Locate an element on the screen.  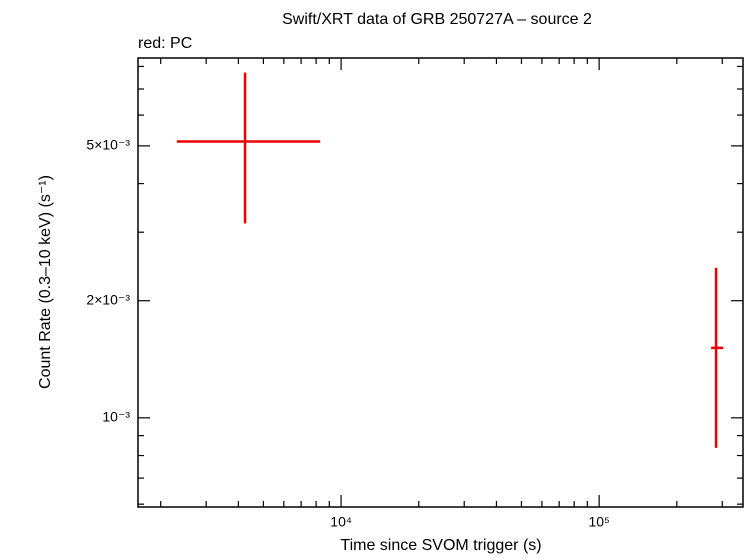
y-axis-label: Count Rate (0.3–10 keV) (s⁻¹) is located at coordinates (45, 282).